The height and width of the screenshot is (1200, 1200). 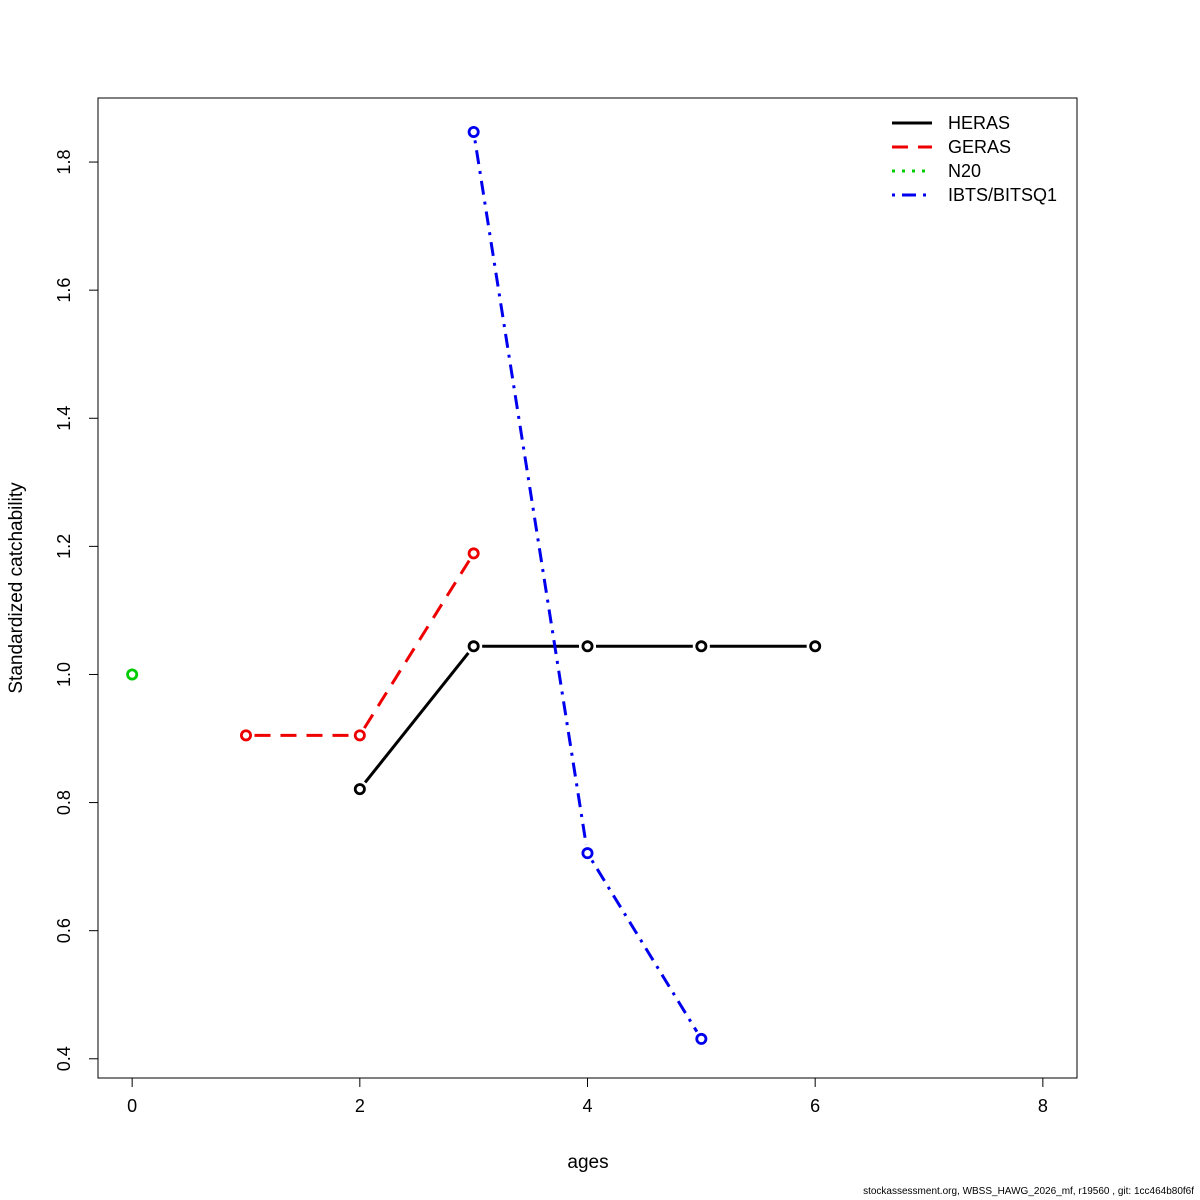 I want to click on x-tick-label: 2, so click(x=360, y=1106).